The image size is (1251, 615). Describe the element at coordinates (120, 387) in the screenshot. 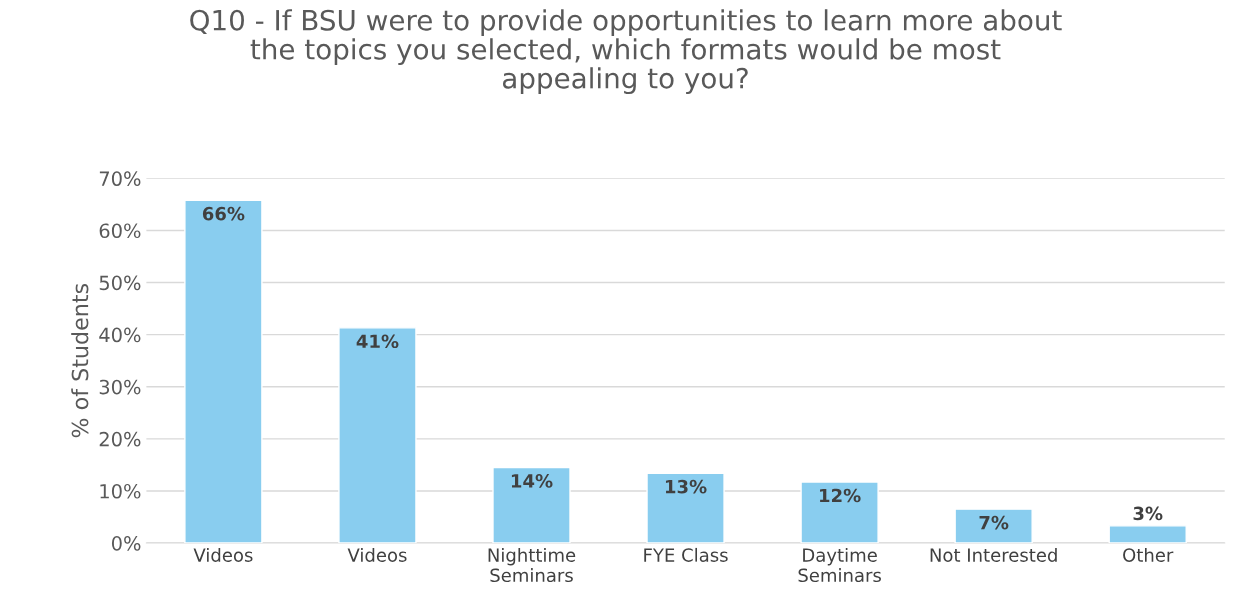

I see `y-tick-label: 30%` at that location.